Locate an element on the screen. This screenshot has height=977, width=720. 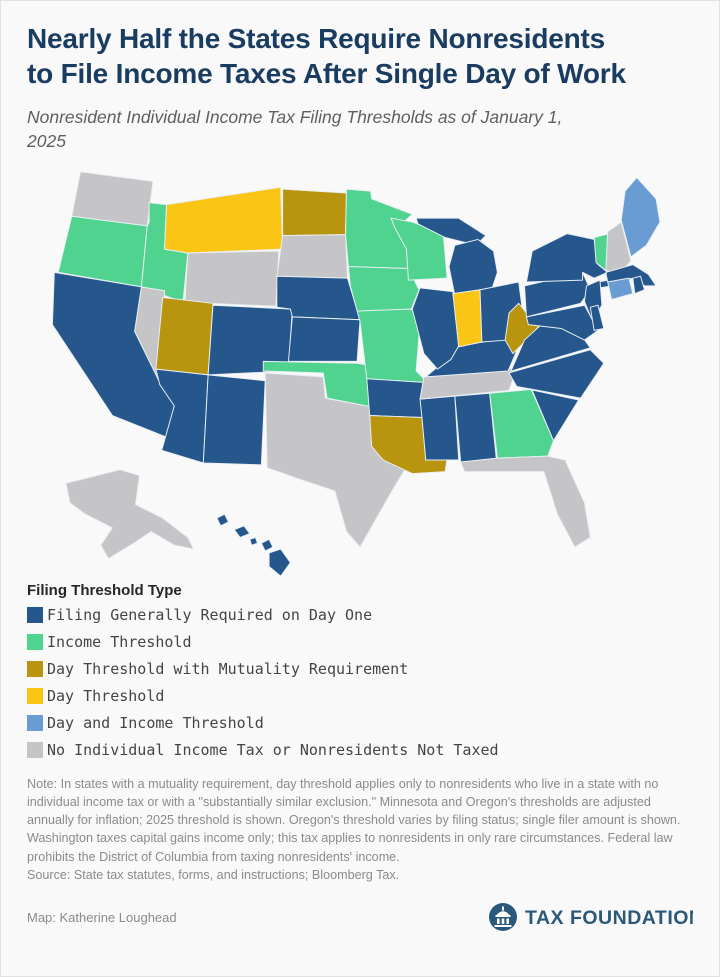
state-KS is located at coordinates (324, 338).